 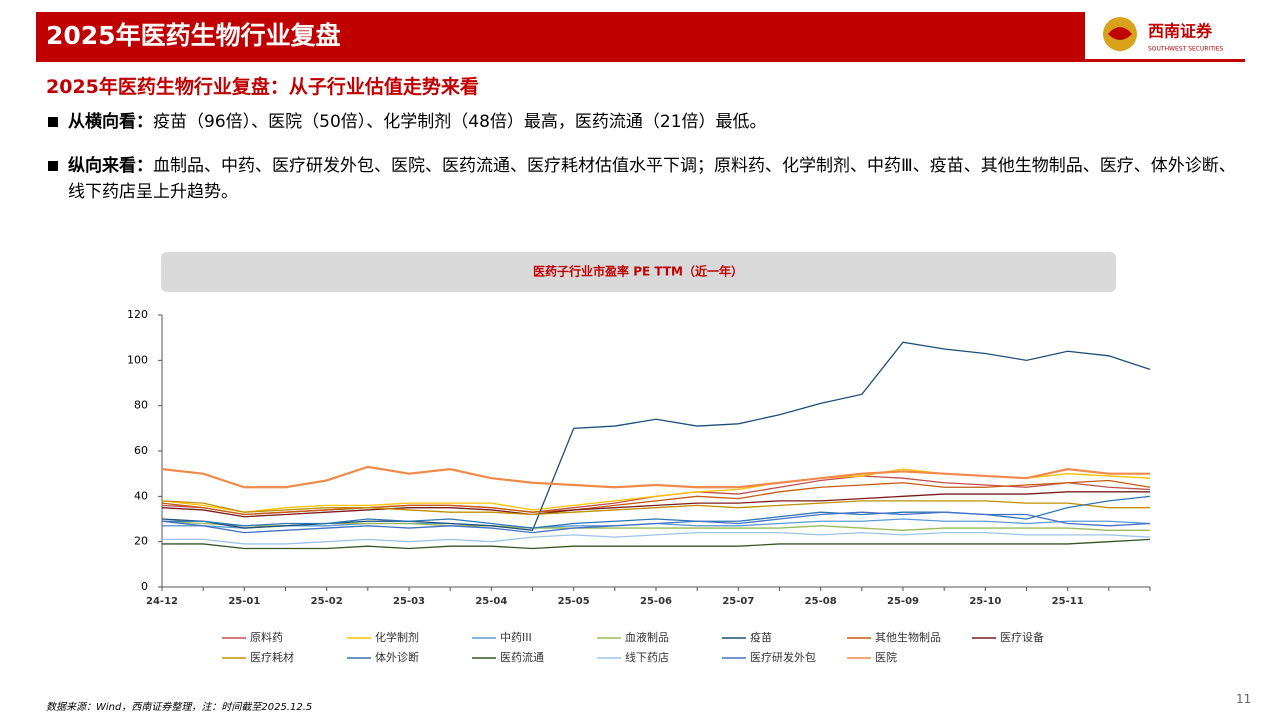 What do you see at coordinates (144, 586) in the screenshot?
I see `y-tick-label: 0` at bounding box center [144, 586].